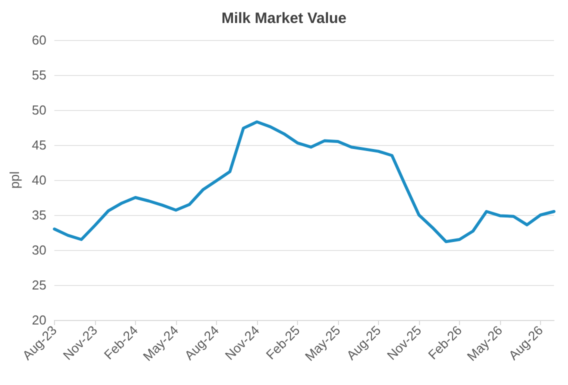  I want to click on y-tick-label: 60, so click(39, 40).